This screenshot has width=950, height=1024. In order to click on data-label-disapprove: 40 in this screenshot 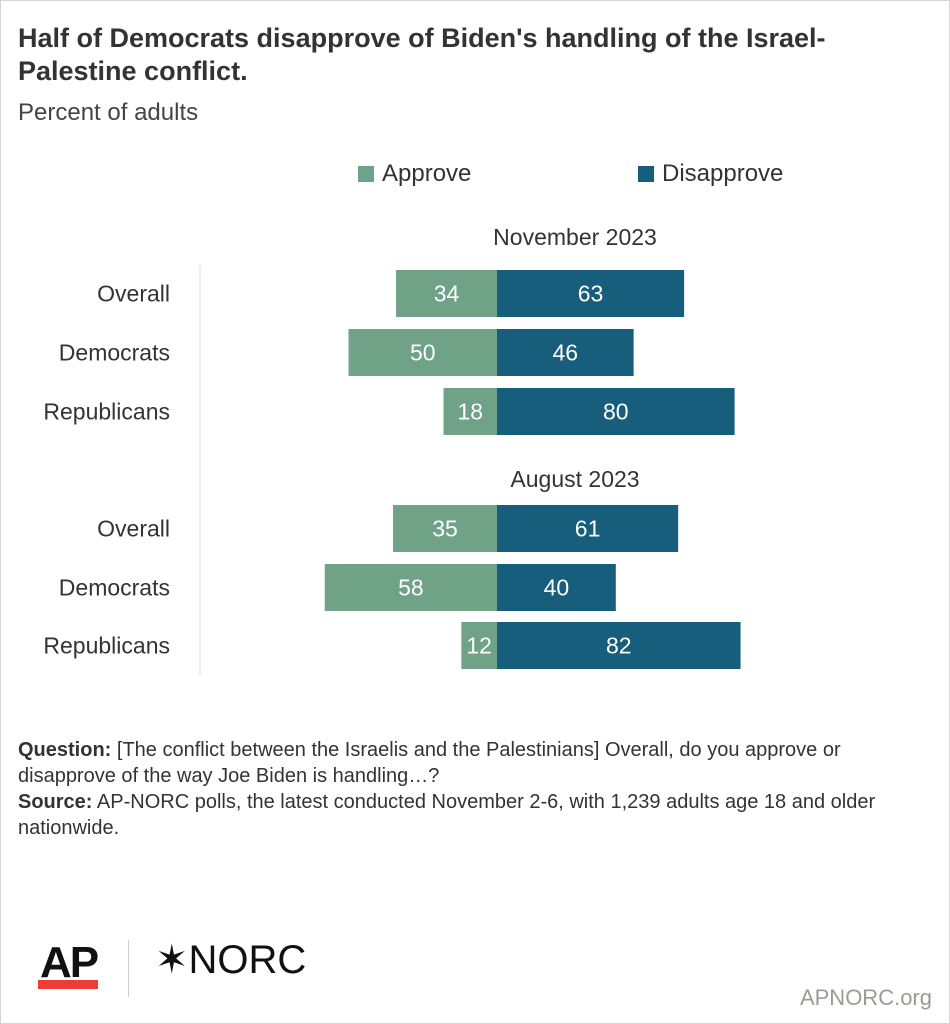, I will do `click(557, 588)`.